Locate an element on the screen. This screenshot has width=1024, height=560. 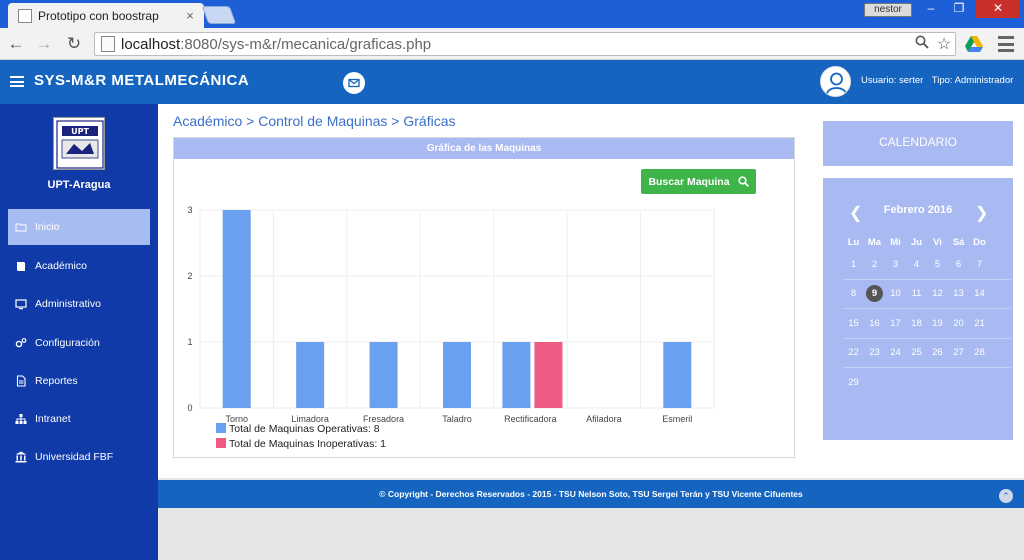
y-tick-label: 3 is located at coordinates (189, 210).